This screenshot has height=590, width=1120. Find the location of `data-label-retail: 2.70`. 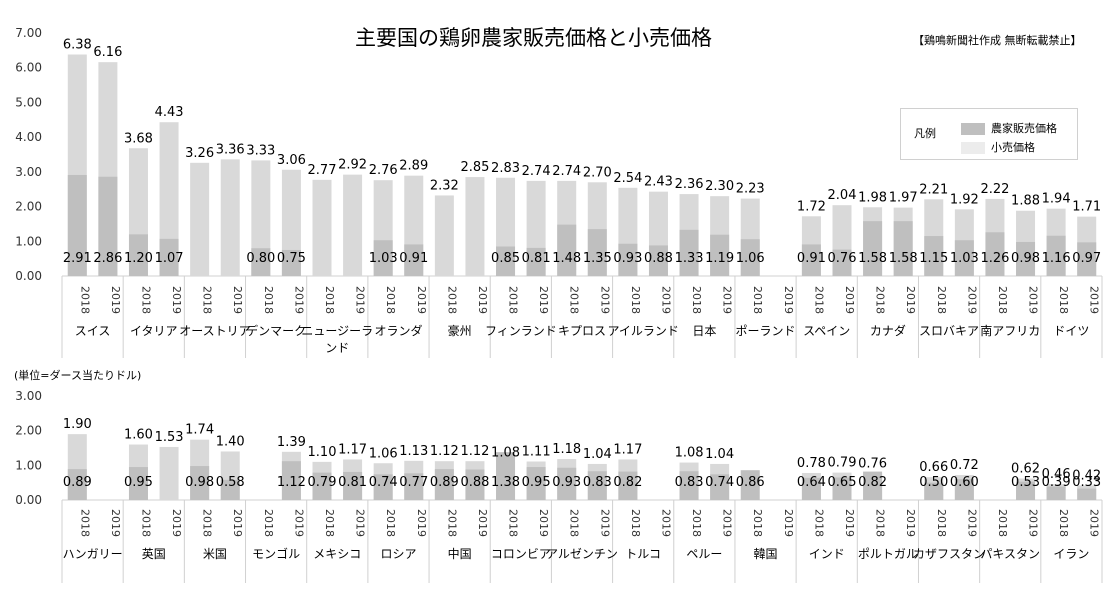

data-label-retail: 2.70 is located at coordinates (597, 172).